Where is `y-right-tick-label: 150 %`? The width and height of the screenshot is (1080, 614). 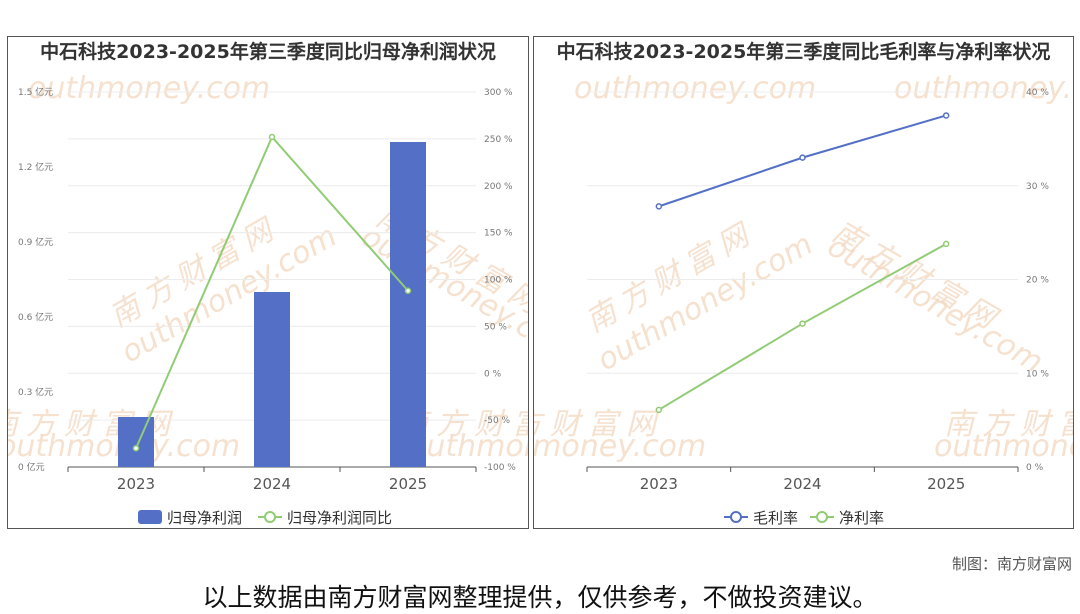 y-right-tick-label: 150 % is located at coordinates (498, 234).